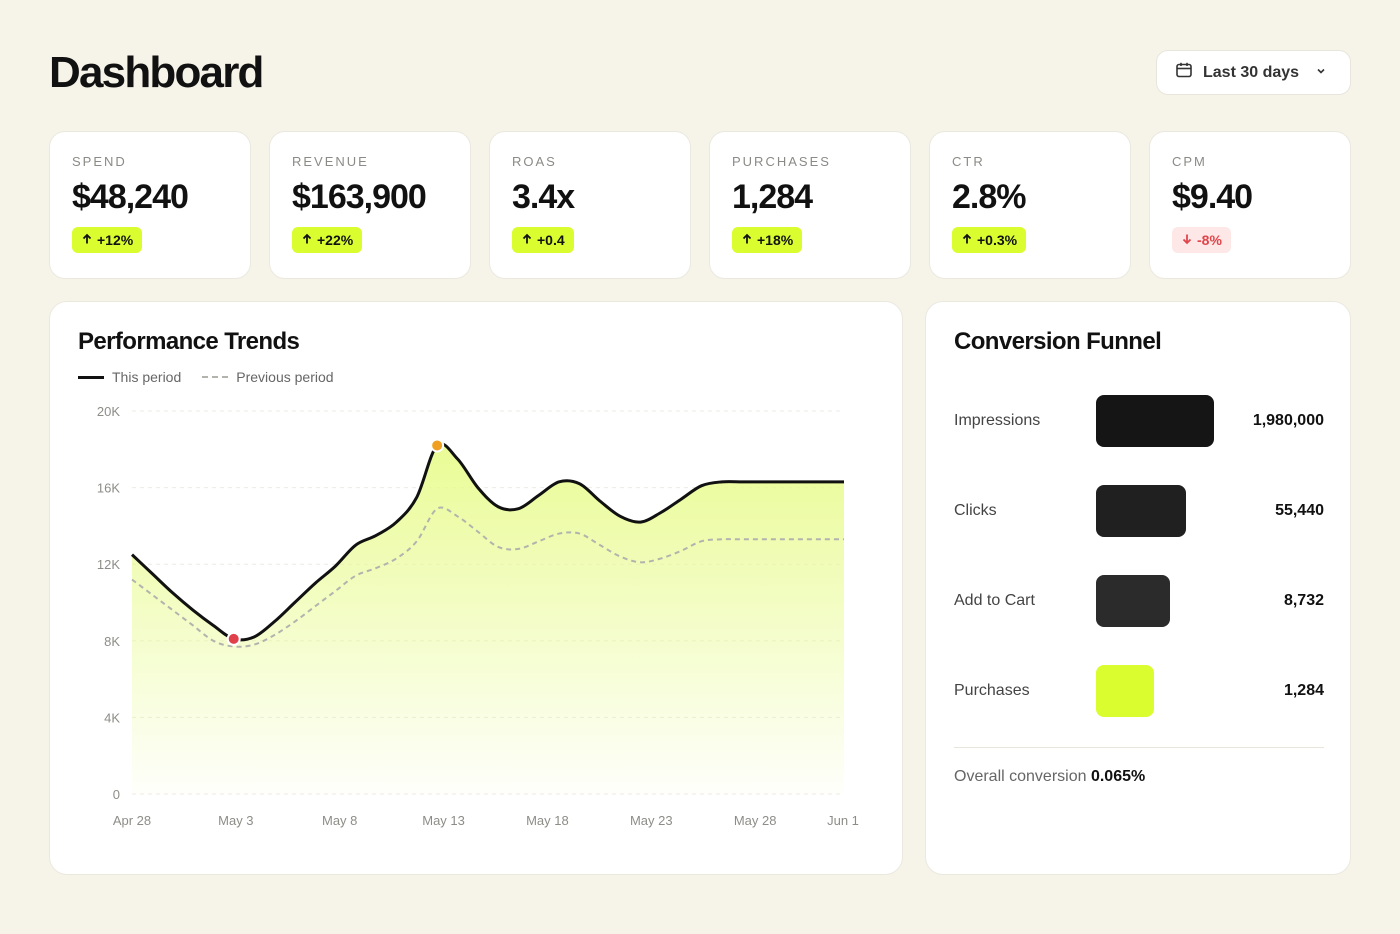 This screenshot has width=1400, height=934. What do you see at coordinates (112, 717) in the screenshot?
I see `y-tick-label: 4K` at bounding box center [112, 717].